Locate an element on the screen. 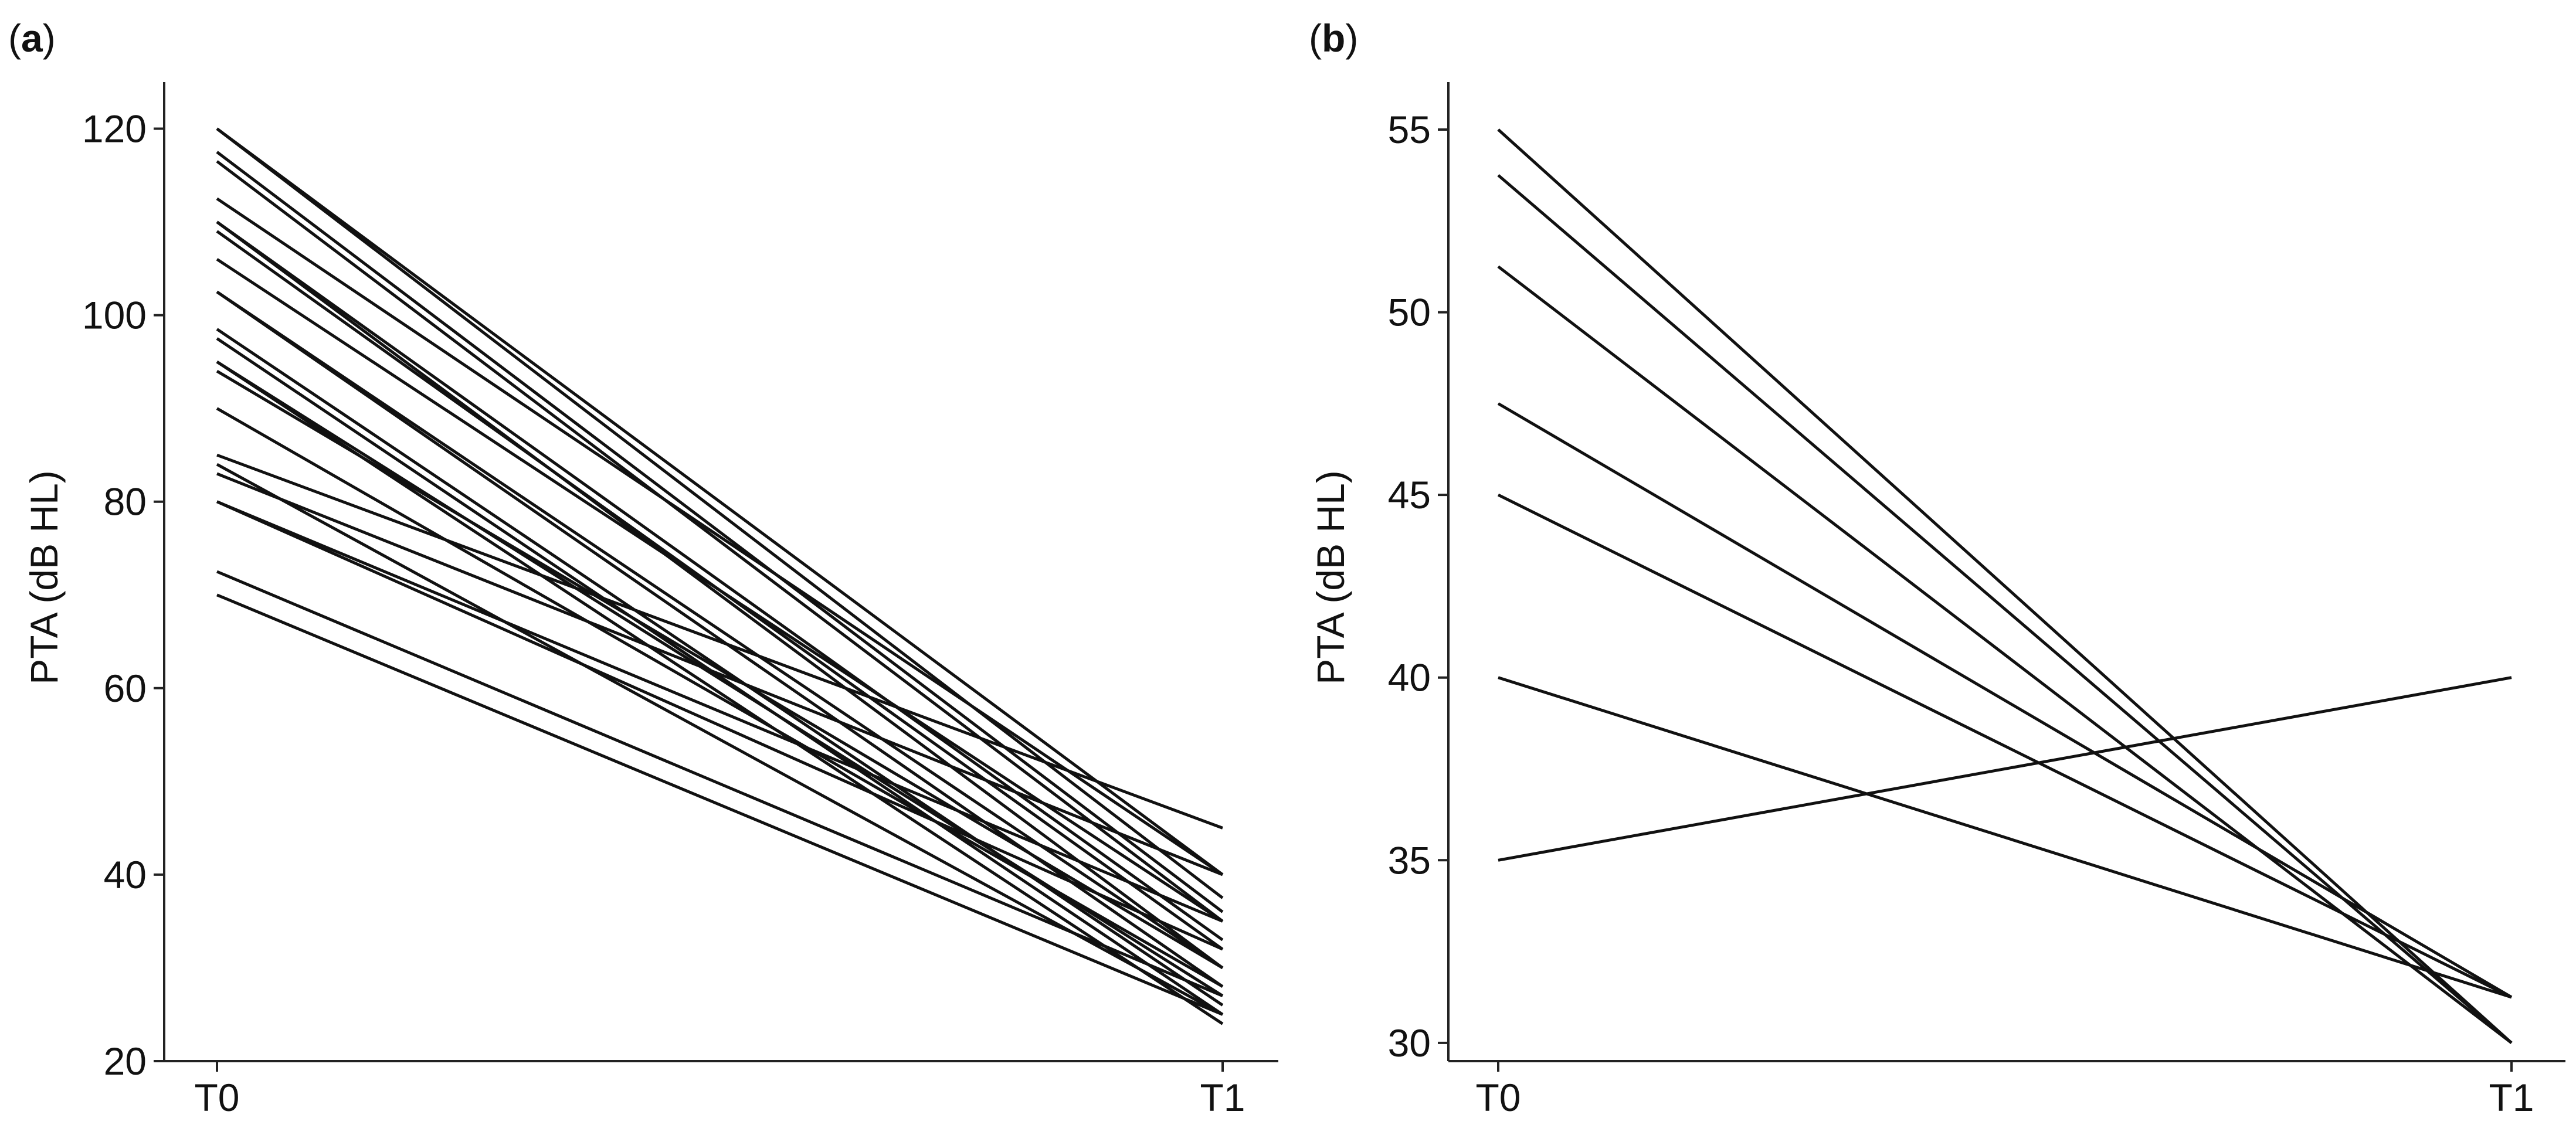 This screenshot has height=1135, width=2576. x-ticks-b: T0 T1 is located at coordinates (2004, 1090).